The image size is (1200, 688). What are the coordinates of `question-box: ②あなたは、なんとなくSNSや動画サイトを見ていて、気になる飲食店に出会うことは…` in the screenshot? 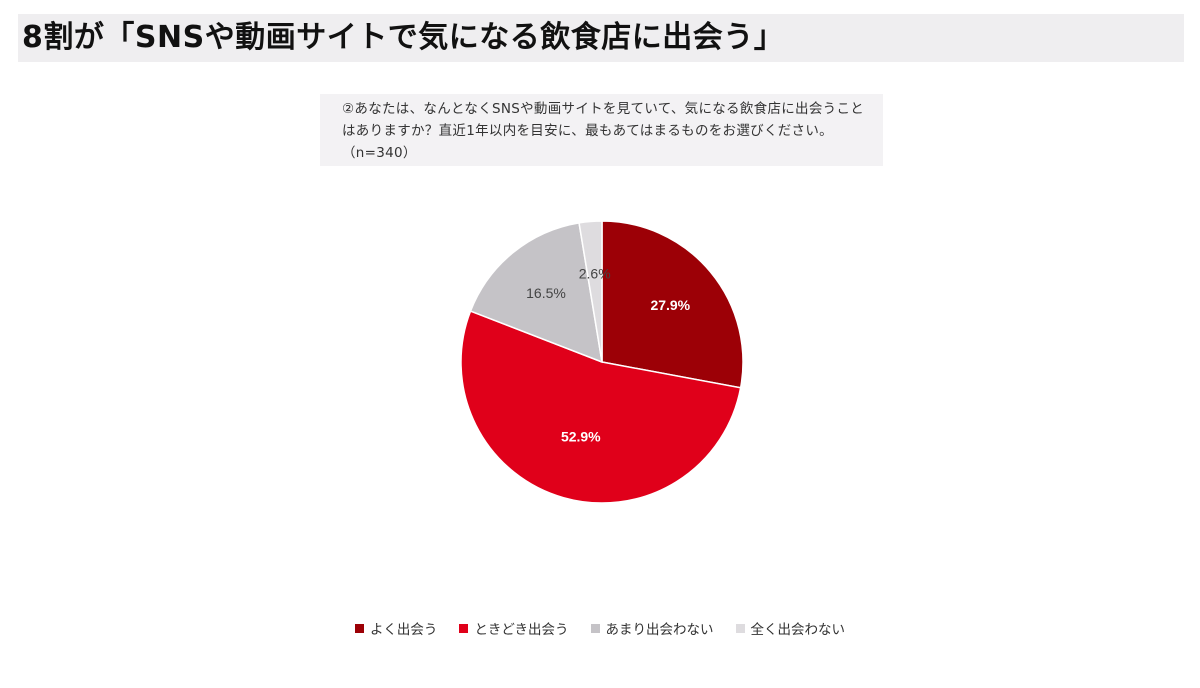 It's located at (601, 130).